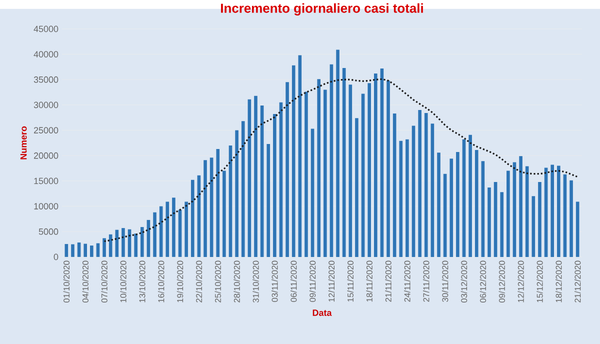  Describe the element at coordinates (123, 281) in the screenshot. I see `x-tick-label: 10/10/2020` at that location.